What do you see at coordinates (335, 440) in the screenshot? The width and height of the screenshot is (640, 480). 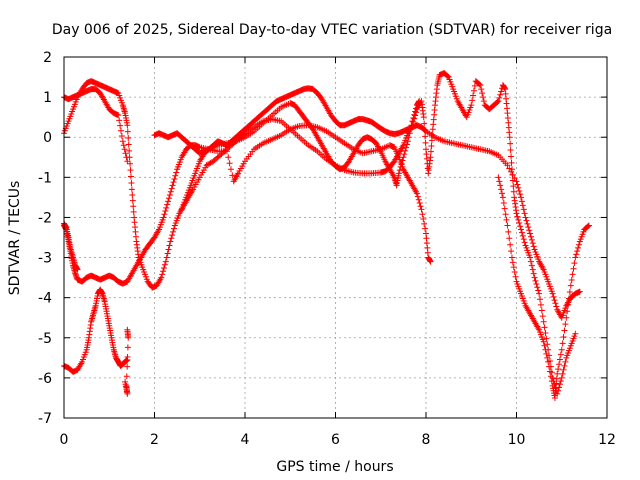 I see `x-tick-label: 6` at bounding box center [335, 440].